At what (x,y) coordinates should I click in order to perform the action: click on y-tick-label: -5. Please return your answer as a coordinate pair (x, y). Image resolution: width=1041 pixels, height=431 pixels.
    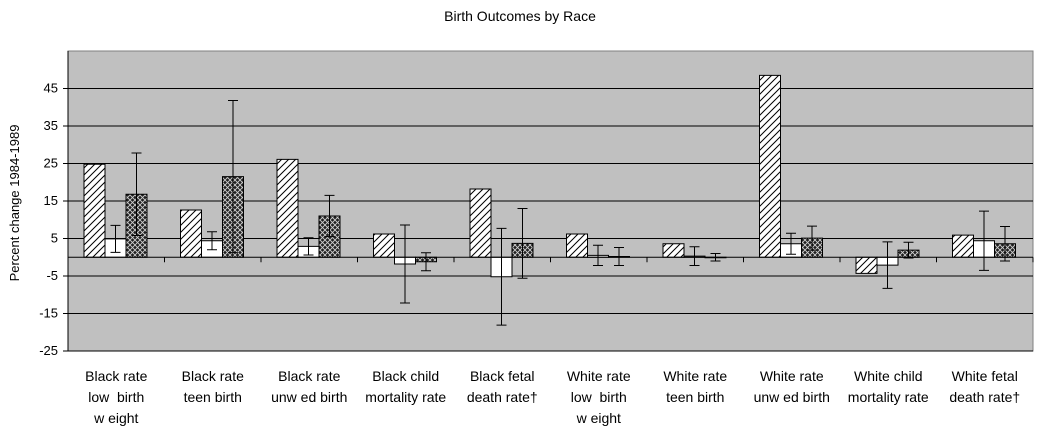
    Looking at the image, I should click on (52, 275).